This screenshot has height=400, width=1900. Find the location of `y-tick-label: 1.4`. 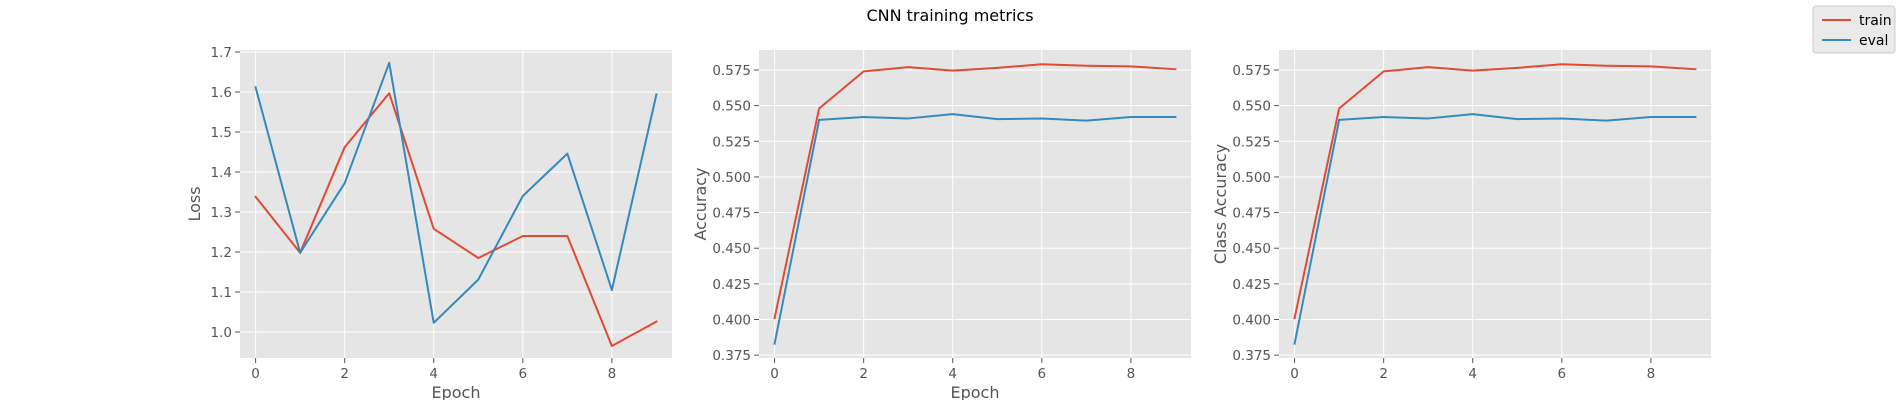

y-tick-label: 1.4 is located at coordinates (221, 173).